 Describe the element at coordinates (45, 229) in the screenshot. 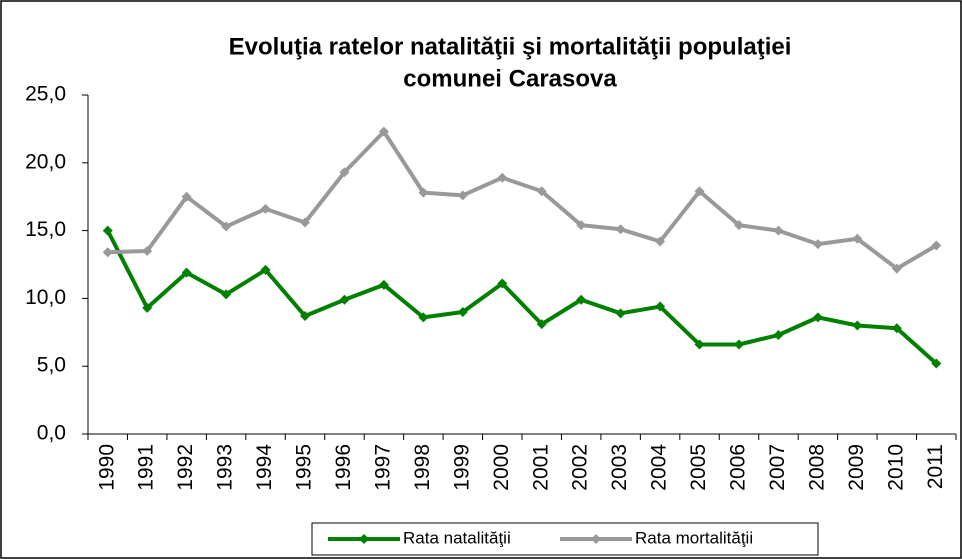

I see `y-tick-label: 15,0` at that location.